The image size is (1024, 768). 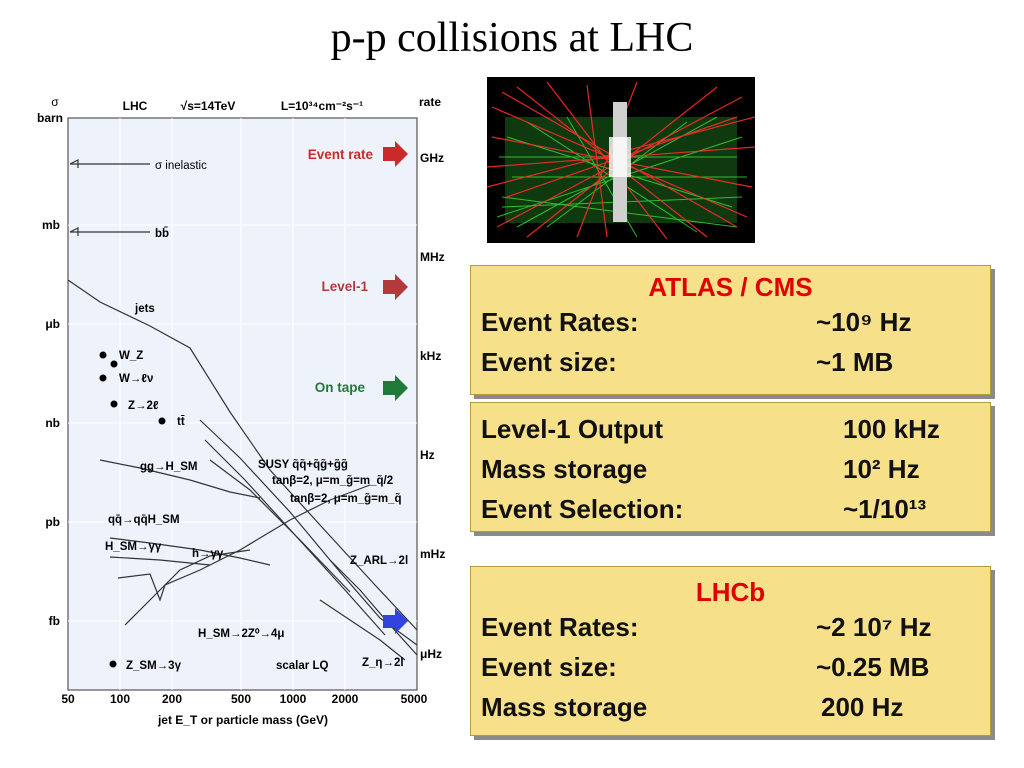 What do you see at coordinates (564, 469) in the screenshot?
I see `mass-storage-label: Mass storage` at bounding box center [564, 469].